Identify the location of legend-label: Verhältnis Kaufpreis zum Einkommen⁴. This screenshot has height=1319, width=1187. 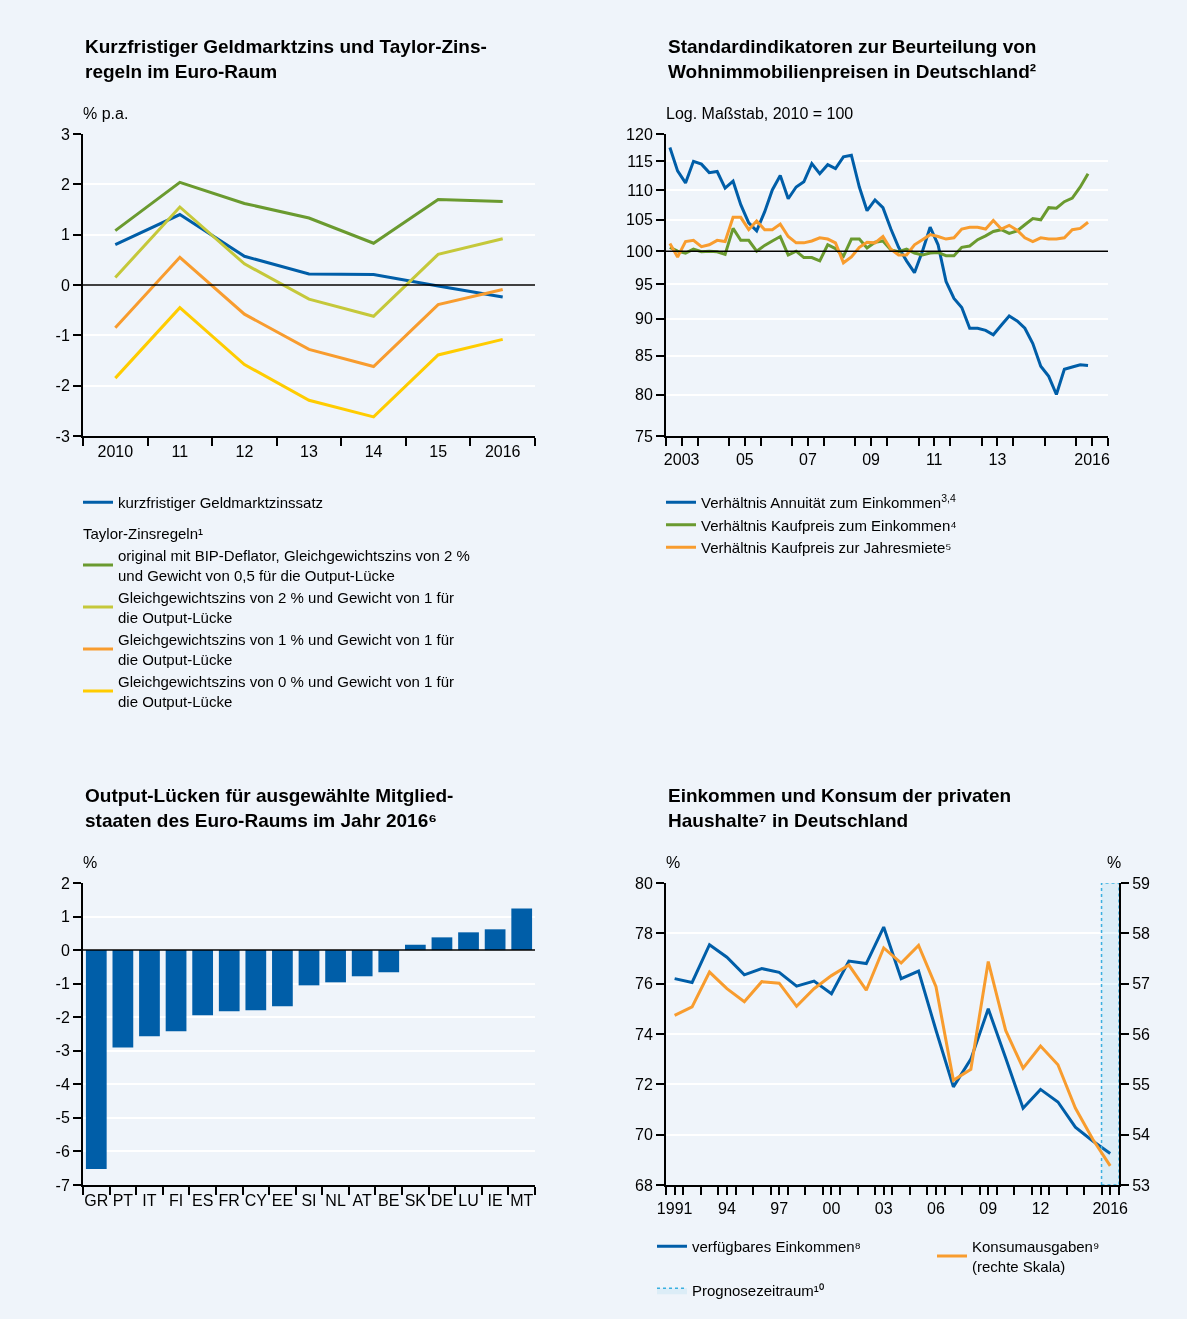
(829, 525).